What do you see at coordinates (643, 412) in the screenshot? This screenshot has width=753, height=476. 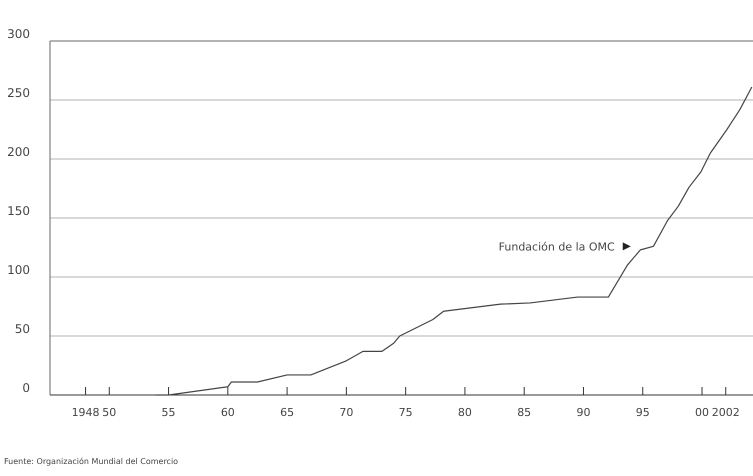 I see `x-tick-label: 95` at bounding box center [643, 412].